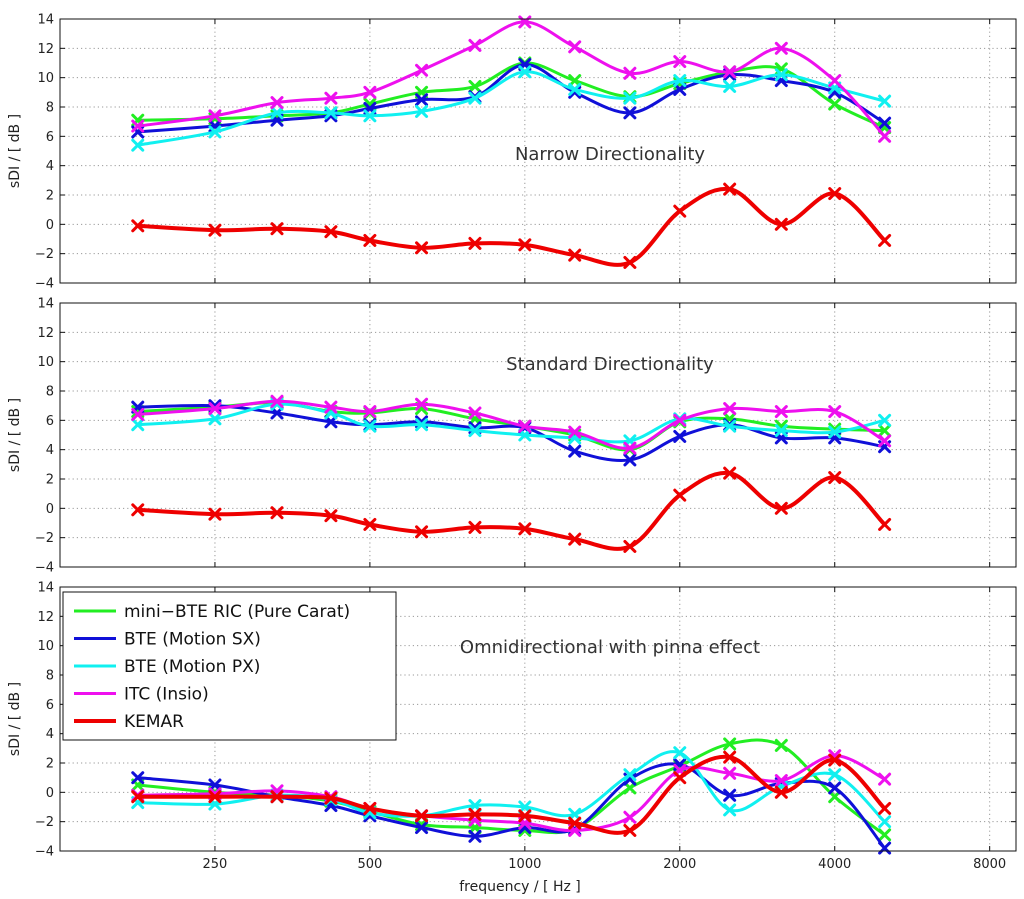 The image size is (1024, 899). Describe the element at coordinates (989, 864) in the screenshot. I see `x-tick-label: 8000` at that location.